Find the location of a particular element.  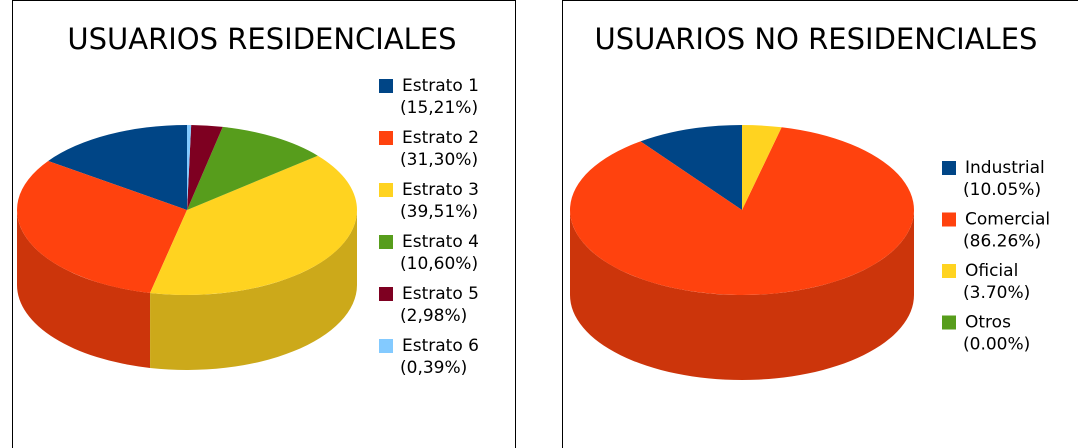

legend-value: (31,30%) is located at coordinates (439, 160).